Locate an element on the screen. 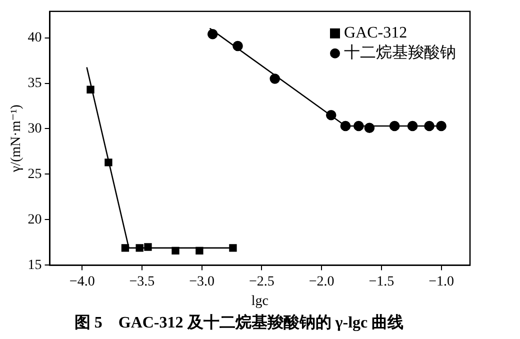  x-axis-title: lgc is located at coordinates (259, 302).